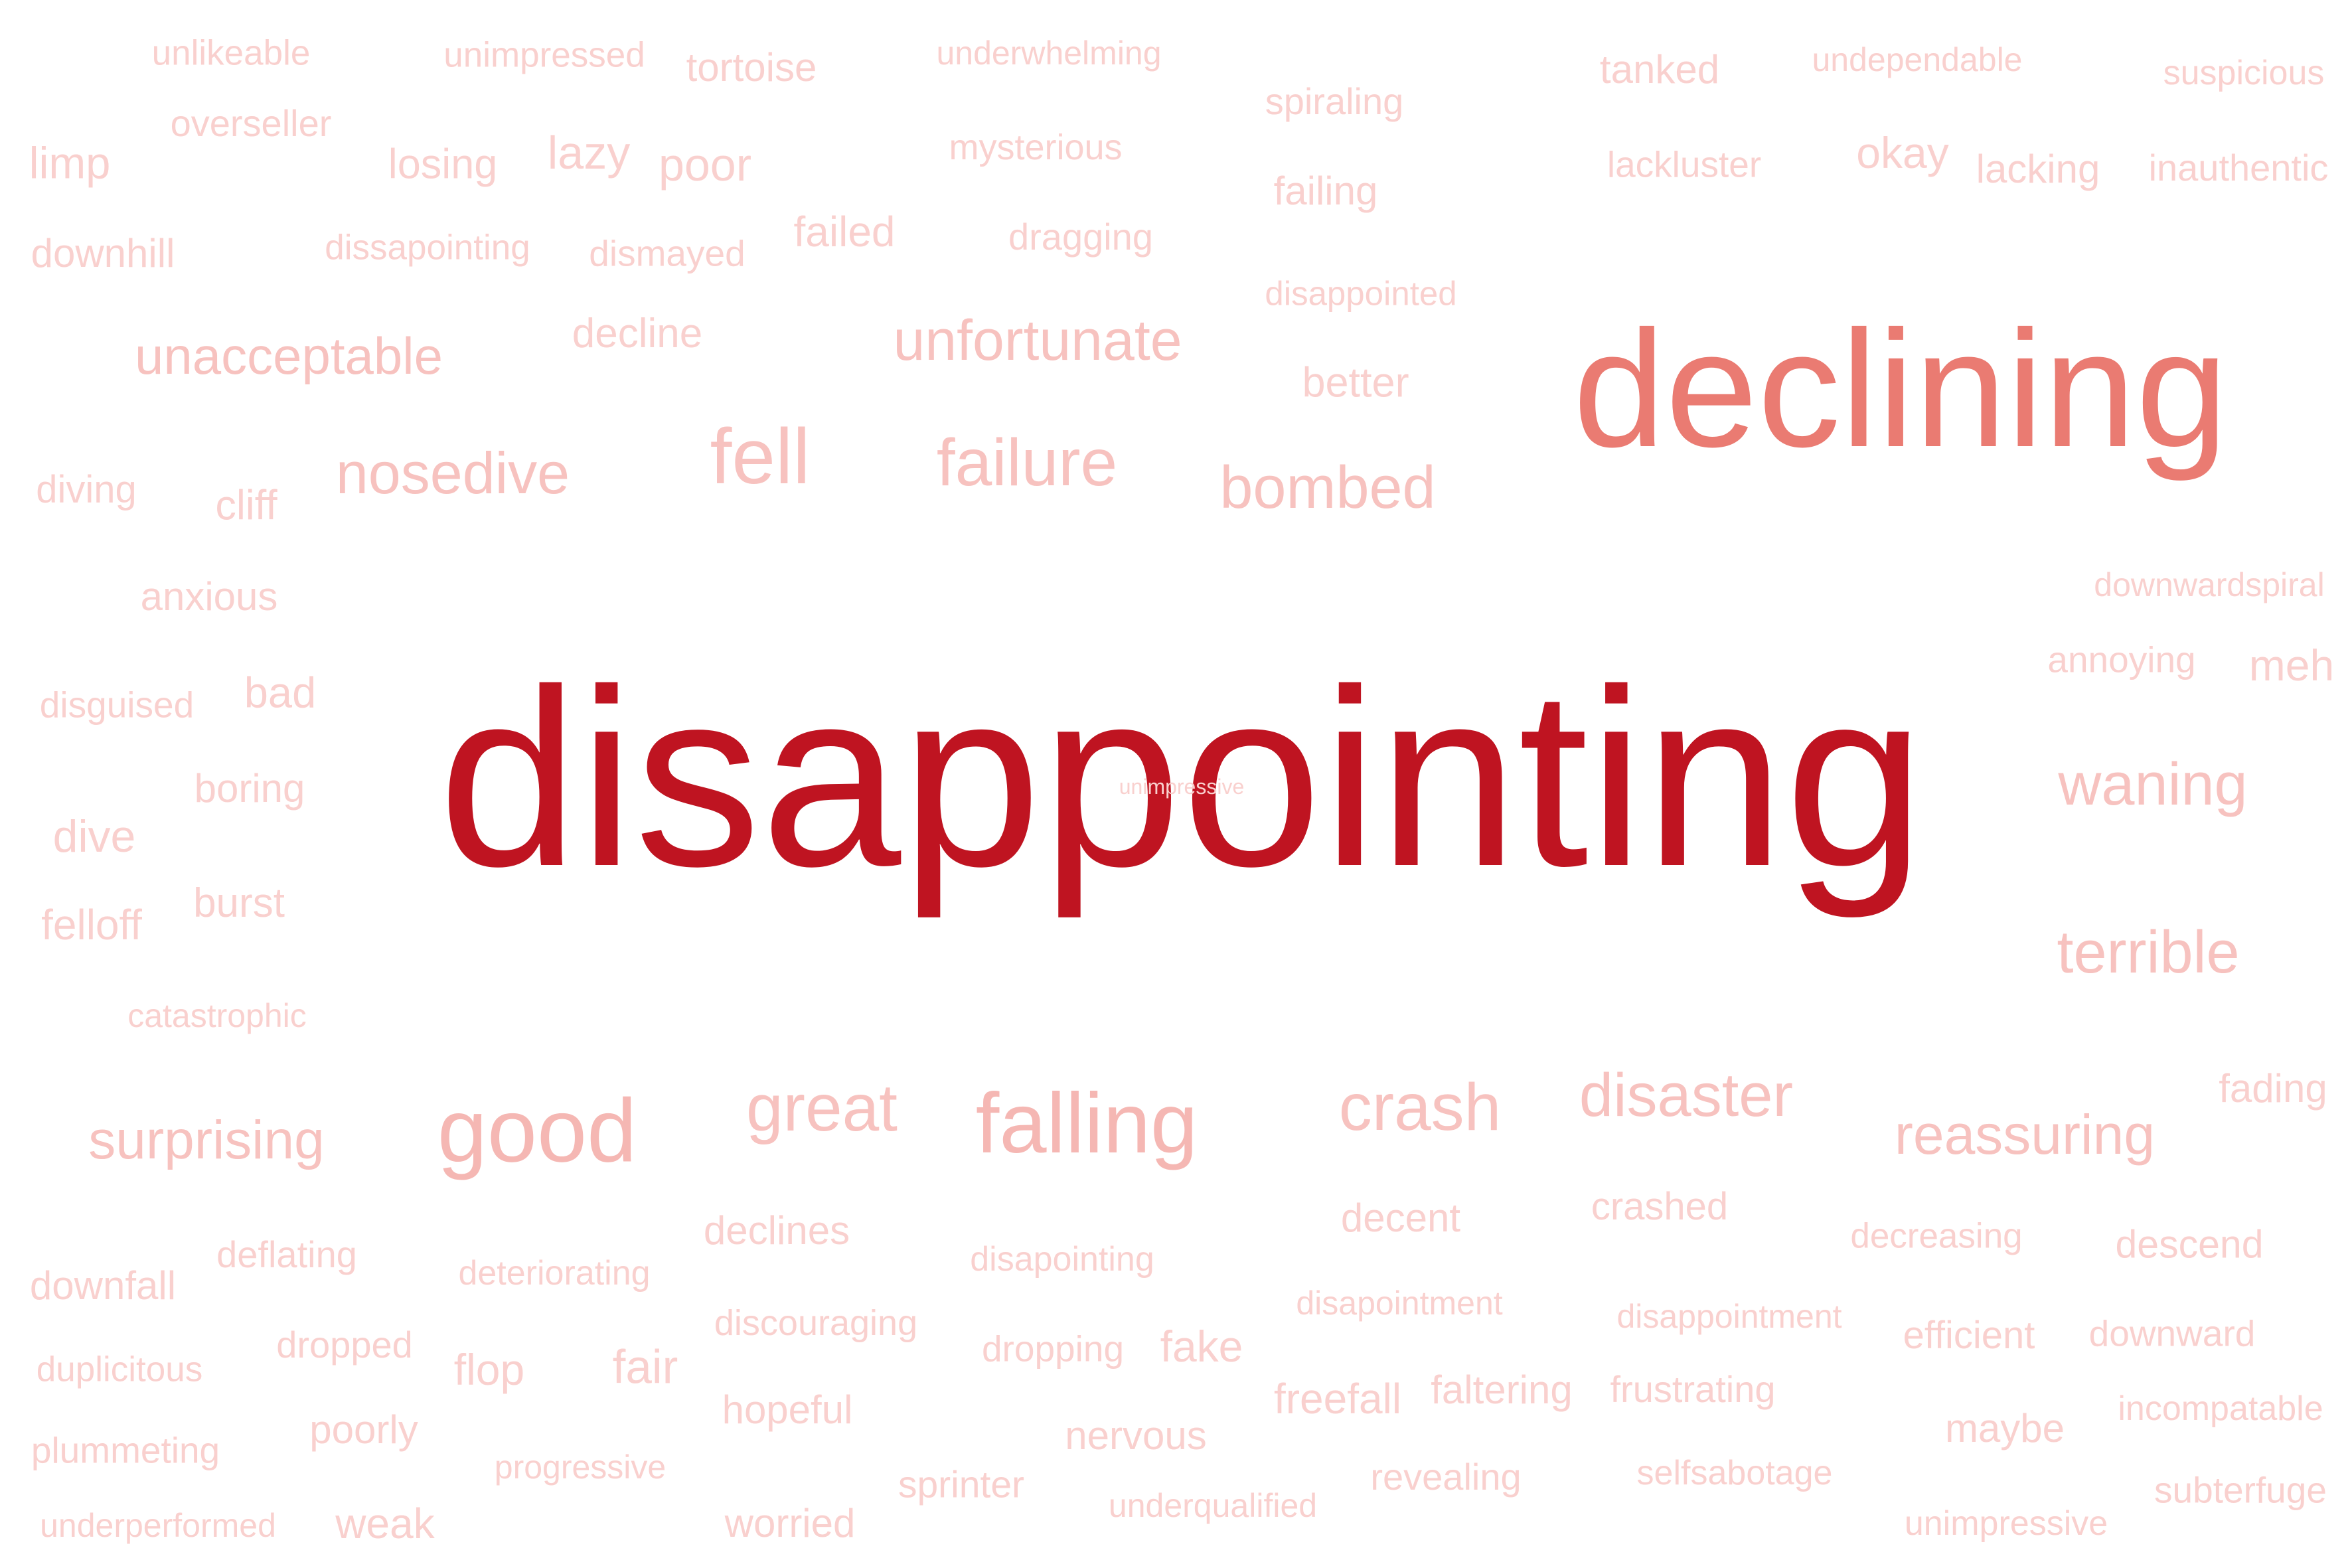 Image resolution: width=2352 pixels, height=1568 pixels. Describe the element at coordinates (645, 1367) in the screenshot. I see `word-fair: fair` at that location.